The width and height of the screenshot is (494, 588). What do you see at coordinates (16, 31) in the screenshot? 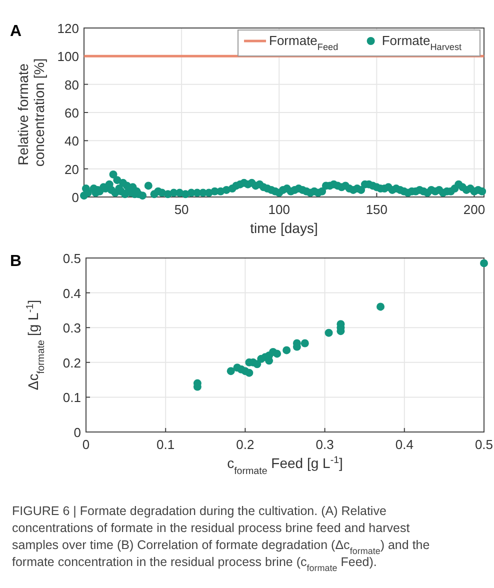
I see `chart-title: A` at bounding box center [16, 31].